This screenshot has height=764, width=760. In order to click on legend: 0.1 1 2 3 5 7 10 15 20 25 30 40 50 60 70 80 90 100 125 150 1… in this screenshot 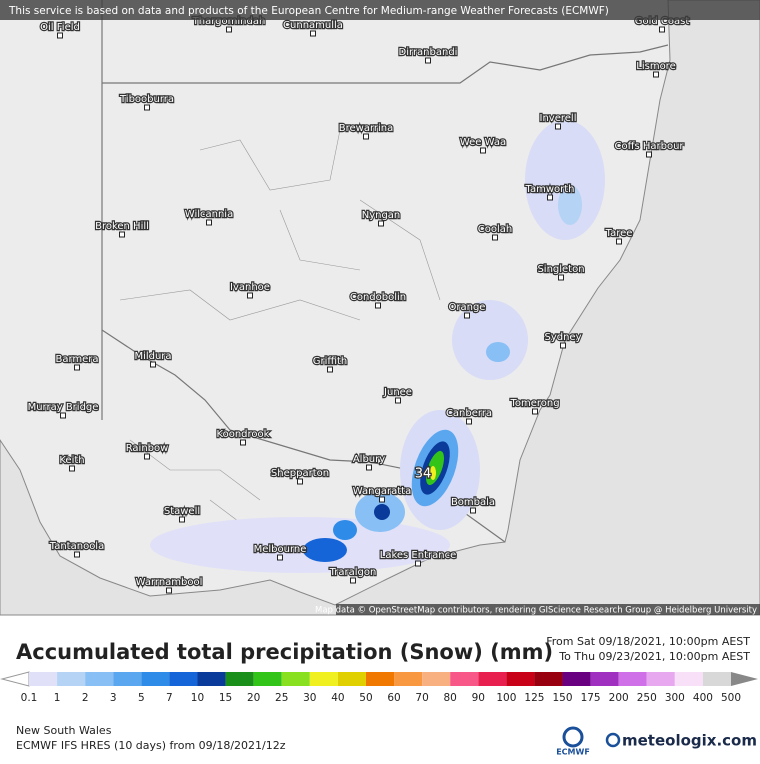, I will do `click(379, 687)`.